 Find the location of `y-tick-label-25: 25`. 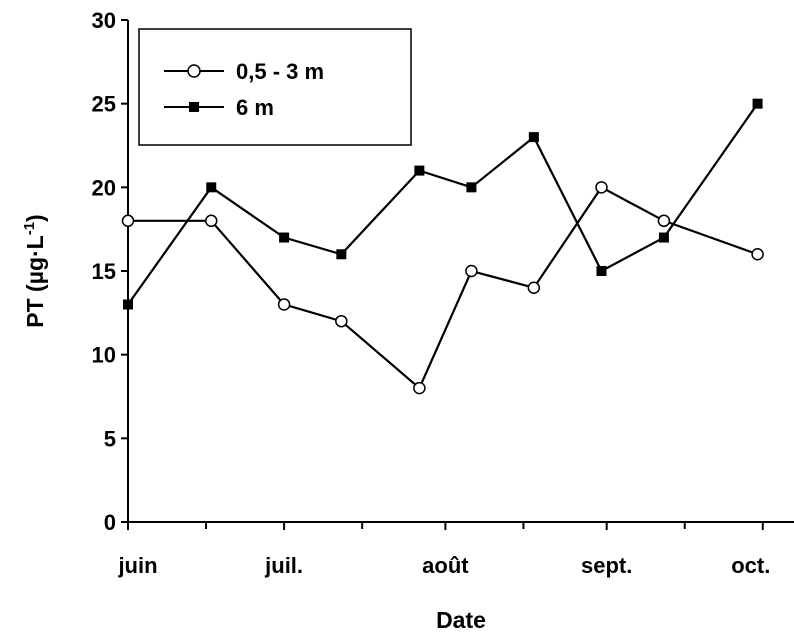

y-tick-label-25: 25 is located at coordinates (104, 104).